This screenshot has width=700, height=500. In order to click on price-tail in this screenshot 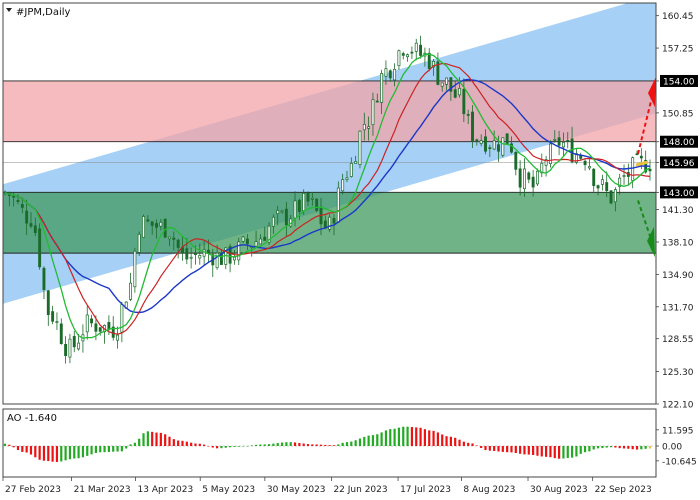, I will do `click(642, 163)`.